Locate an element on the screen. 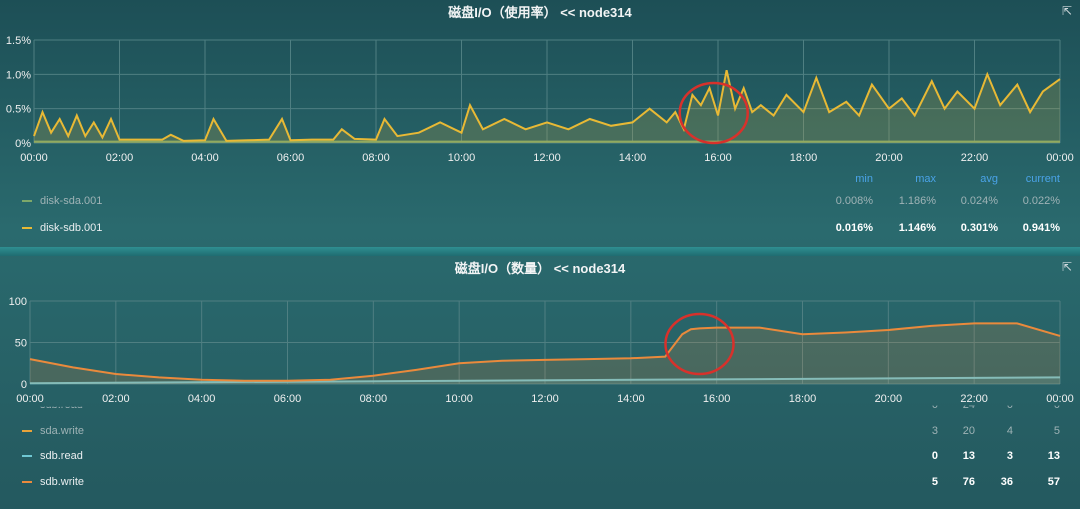 This screenshot has width=1080, height=509. legend-stat-value: 4 is located at coordinates (1009, 430).